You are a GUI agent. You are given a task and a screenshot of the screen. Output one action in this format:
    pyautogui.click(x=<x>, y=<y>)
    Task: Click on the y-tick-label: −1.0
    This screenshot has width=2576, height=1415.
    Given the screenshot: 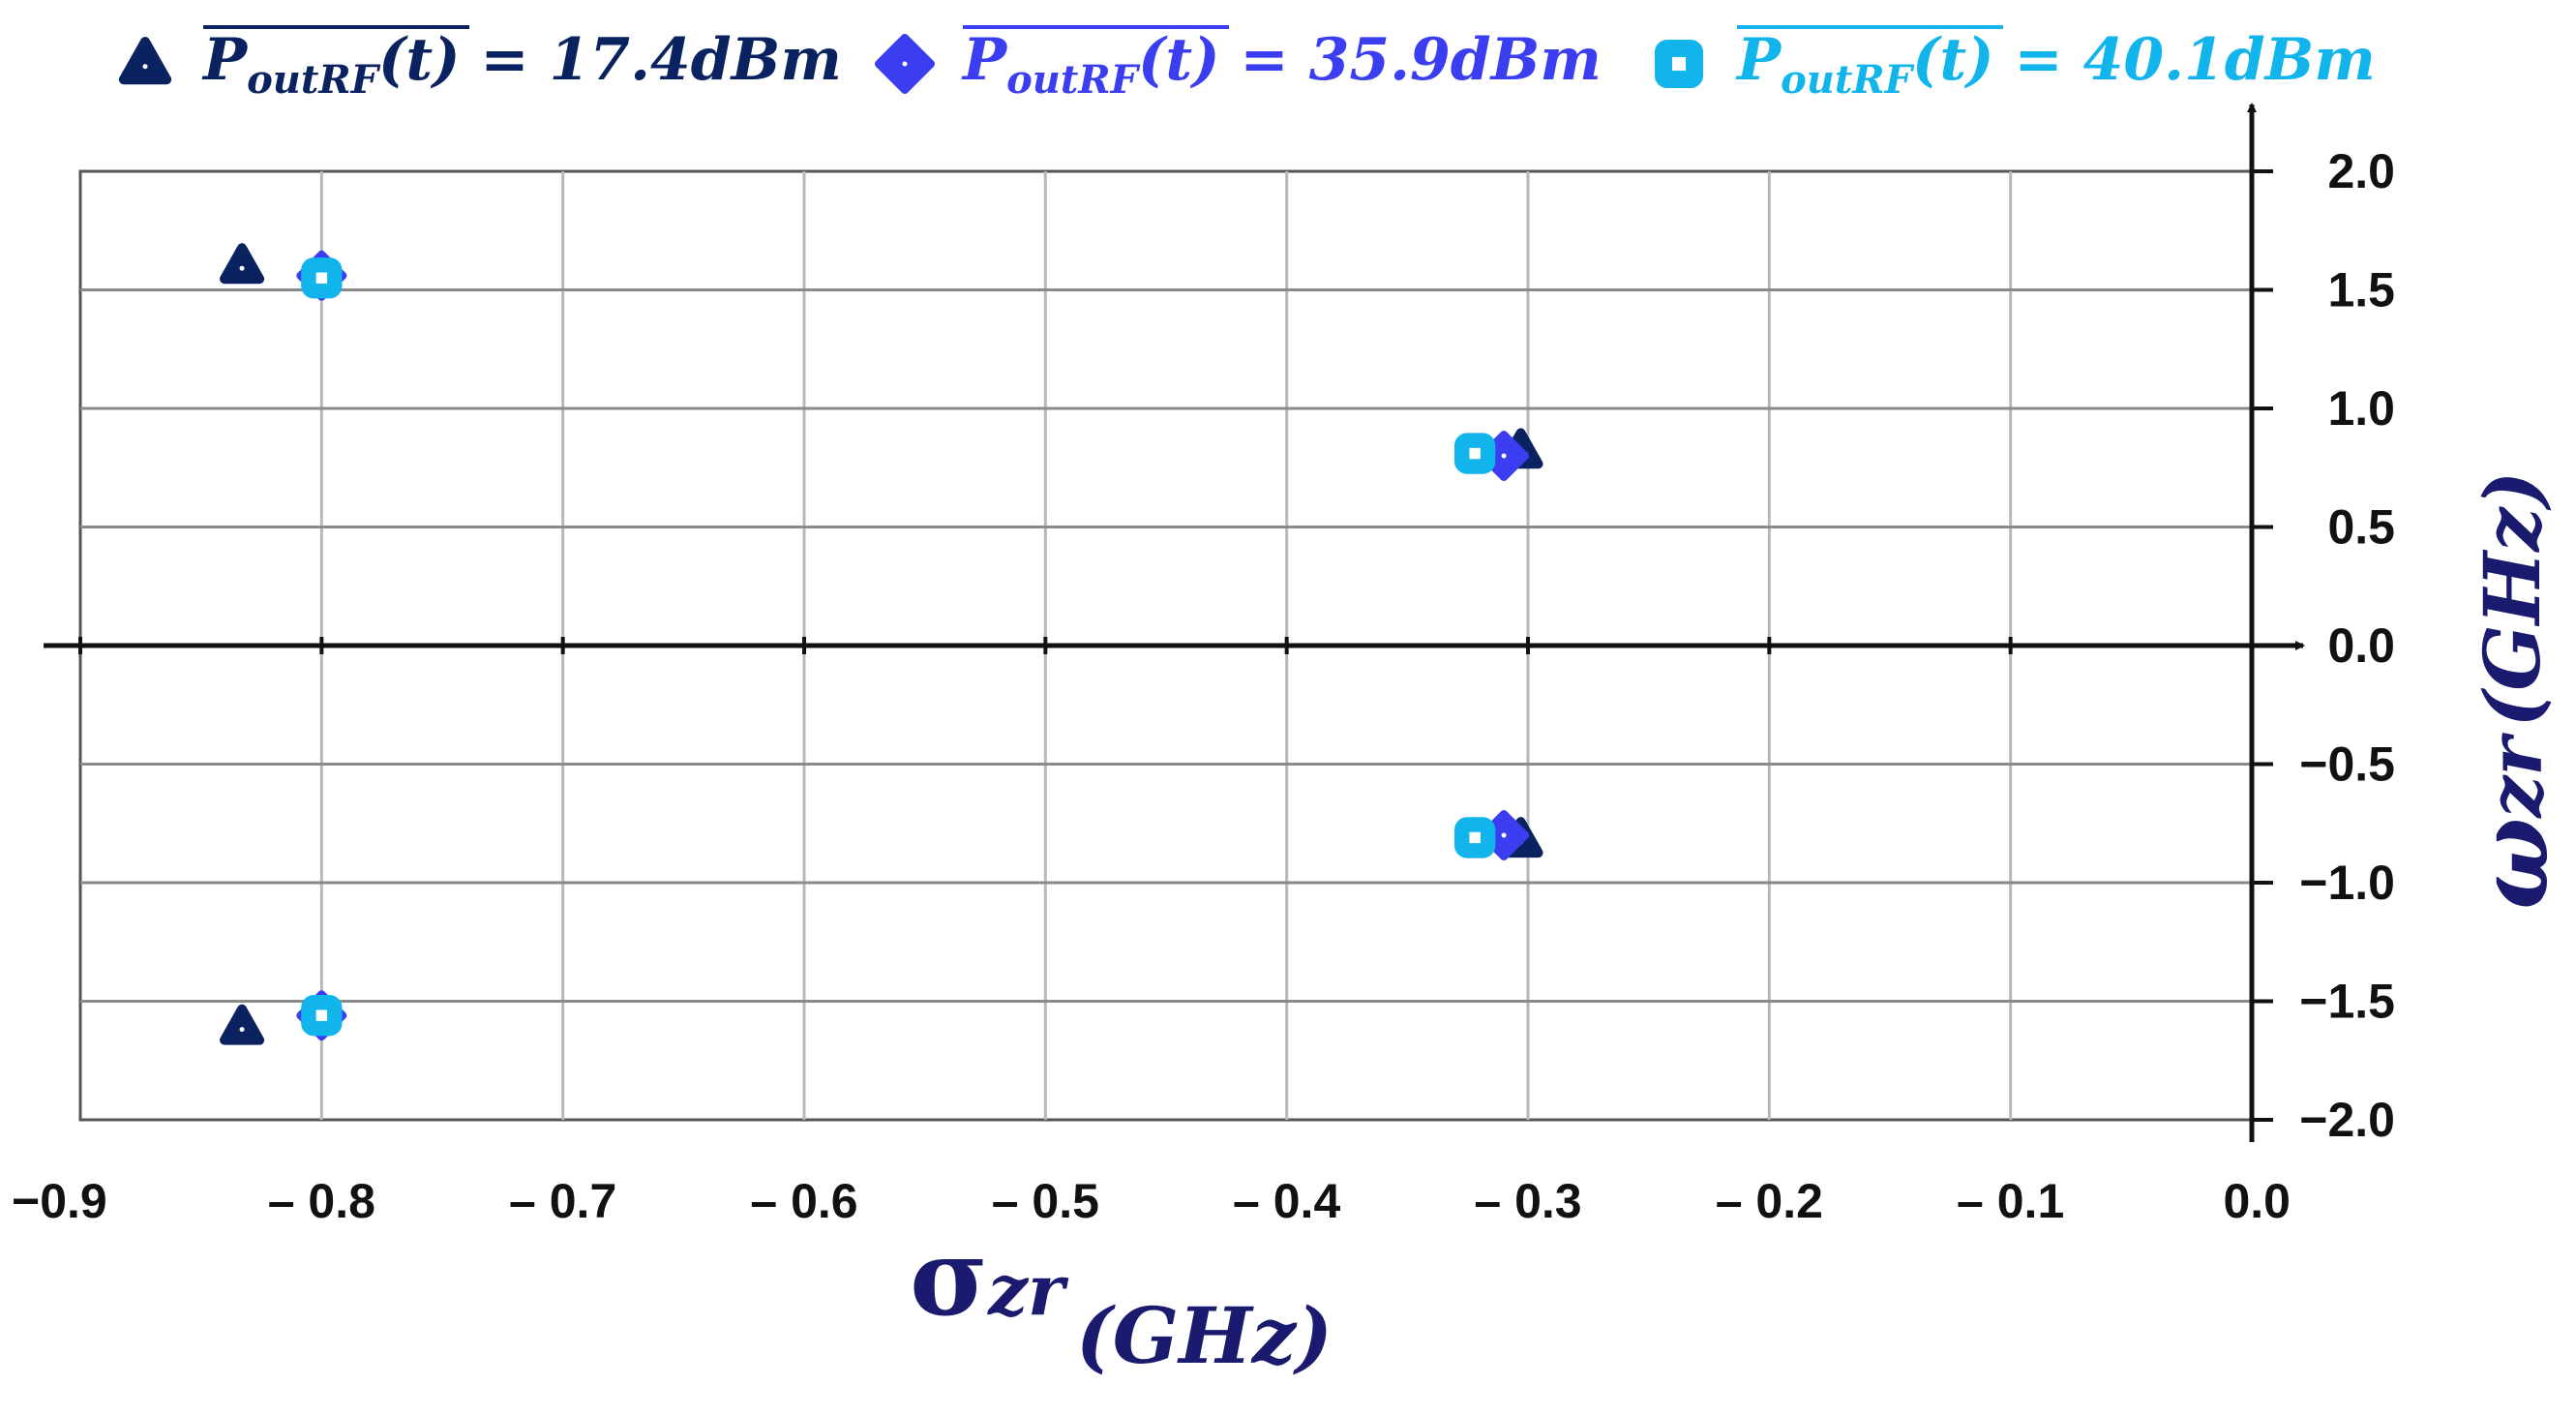 What is the action you would take?
    pyautogui.click(x=2347, y=883)
    